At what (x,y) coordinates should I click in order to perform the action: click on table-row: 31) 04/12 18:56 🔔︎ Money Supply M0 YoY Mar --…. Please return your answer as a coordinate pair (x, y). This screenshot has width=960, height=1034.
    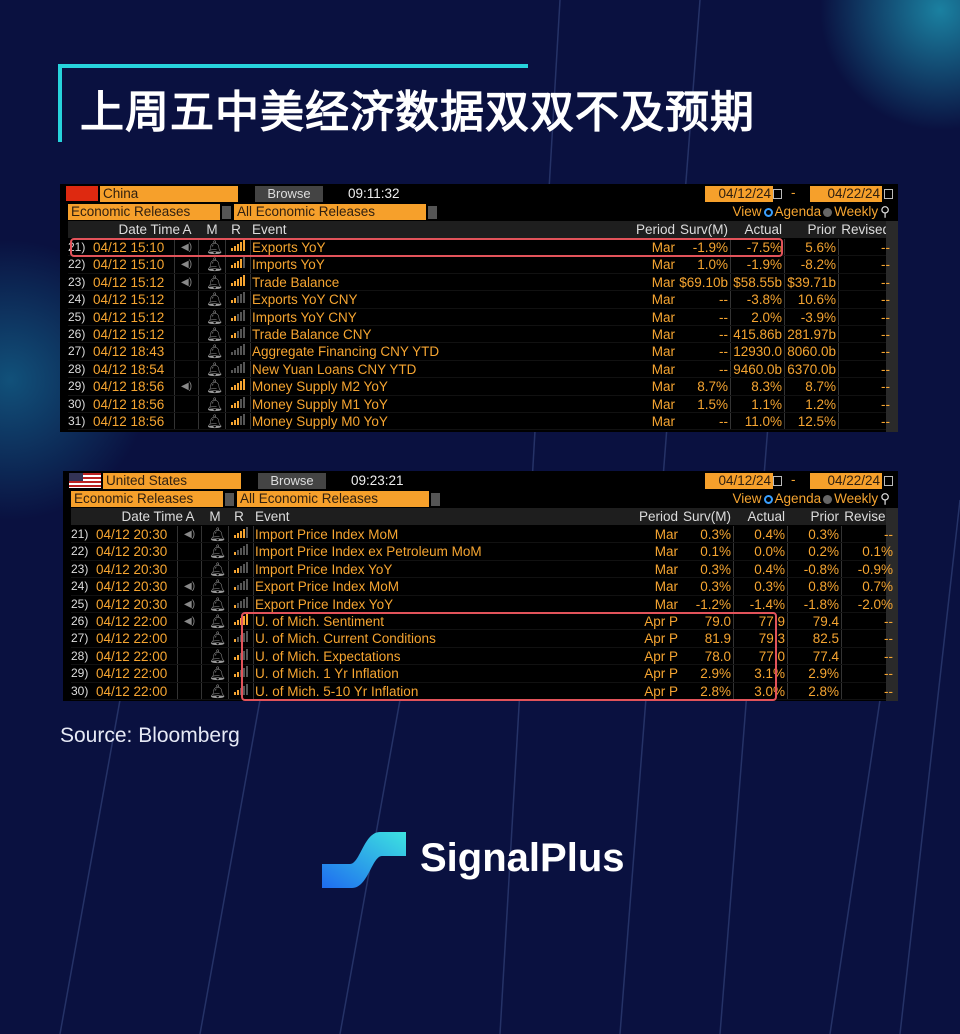
    Looking at the image, I should click on (479, 422).